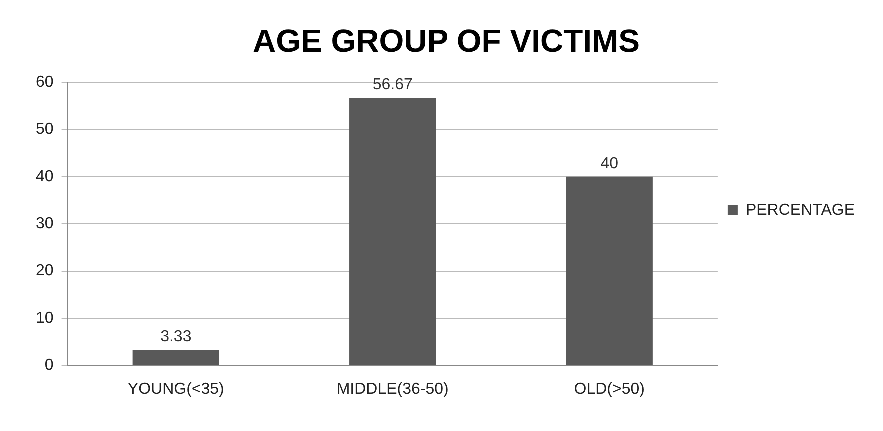 This screenshot has height=431, width=883. What do you see at coordinates (609, 389) in the screenshot?
I see `x-tick-label: OLD(>50)` at bounding box center [609, 389].